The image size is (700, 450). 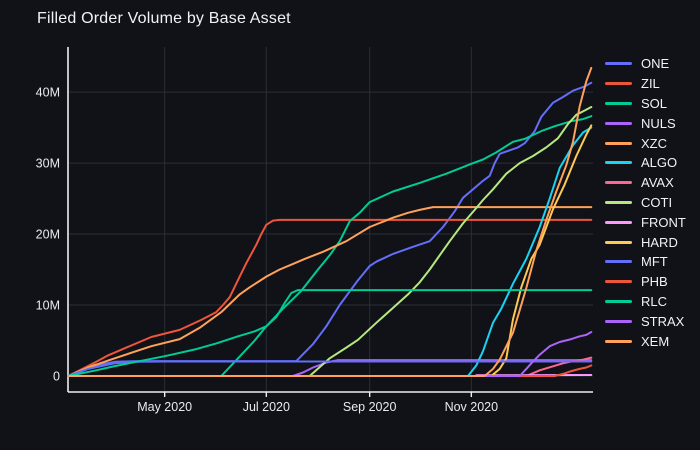 I want to click on series-line-MFT, so click(x=330, y=368).